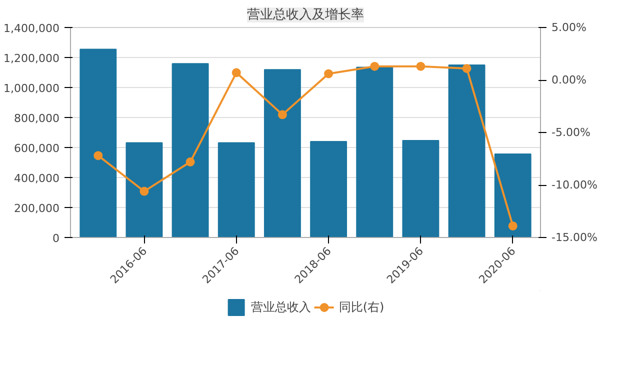  I want to click on y2-tick-label: -10.00%, so click(575, 185).